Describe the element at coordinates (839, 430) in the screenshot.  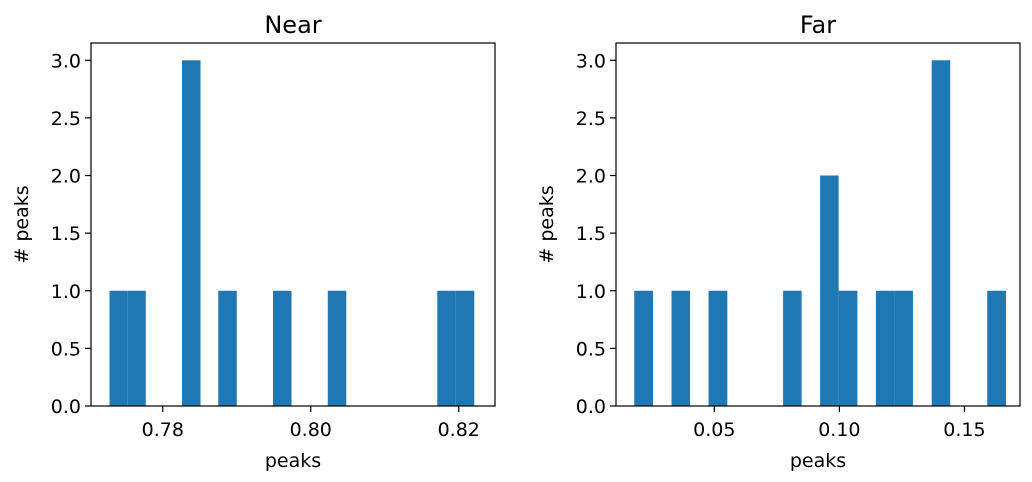
I see `x-tick-label: 0.10` at that location.